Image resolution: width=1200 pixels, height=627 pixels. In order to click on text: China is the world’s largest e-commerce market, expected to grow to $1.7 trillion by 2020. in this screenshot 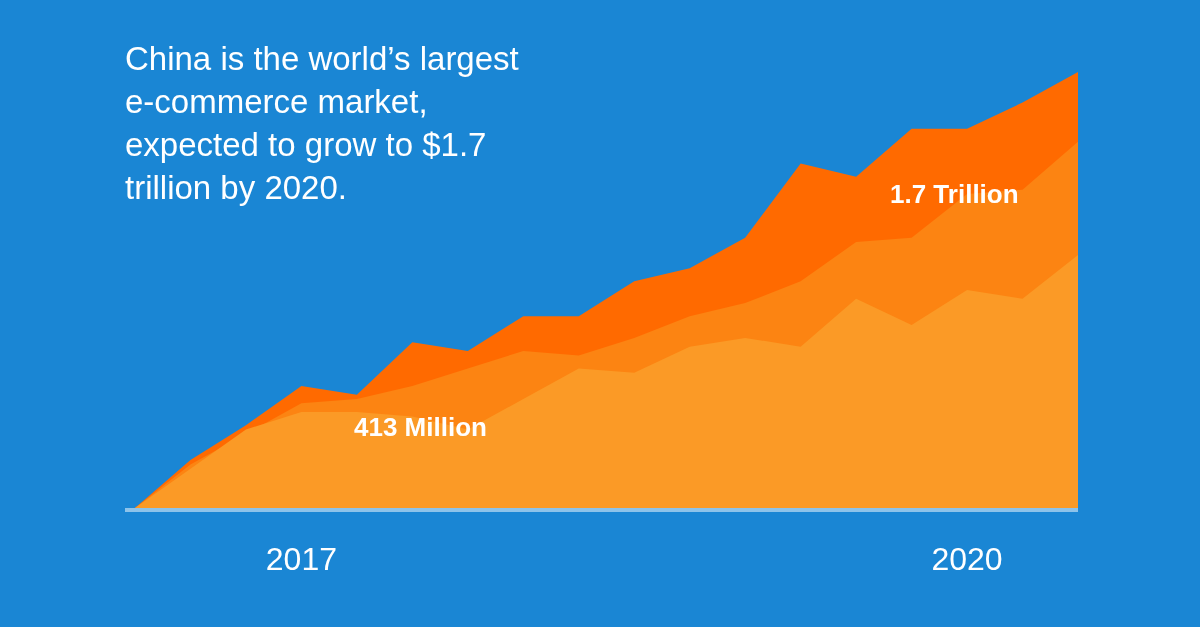, I will do `click(322, 123)`.